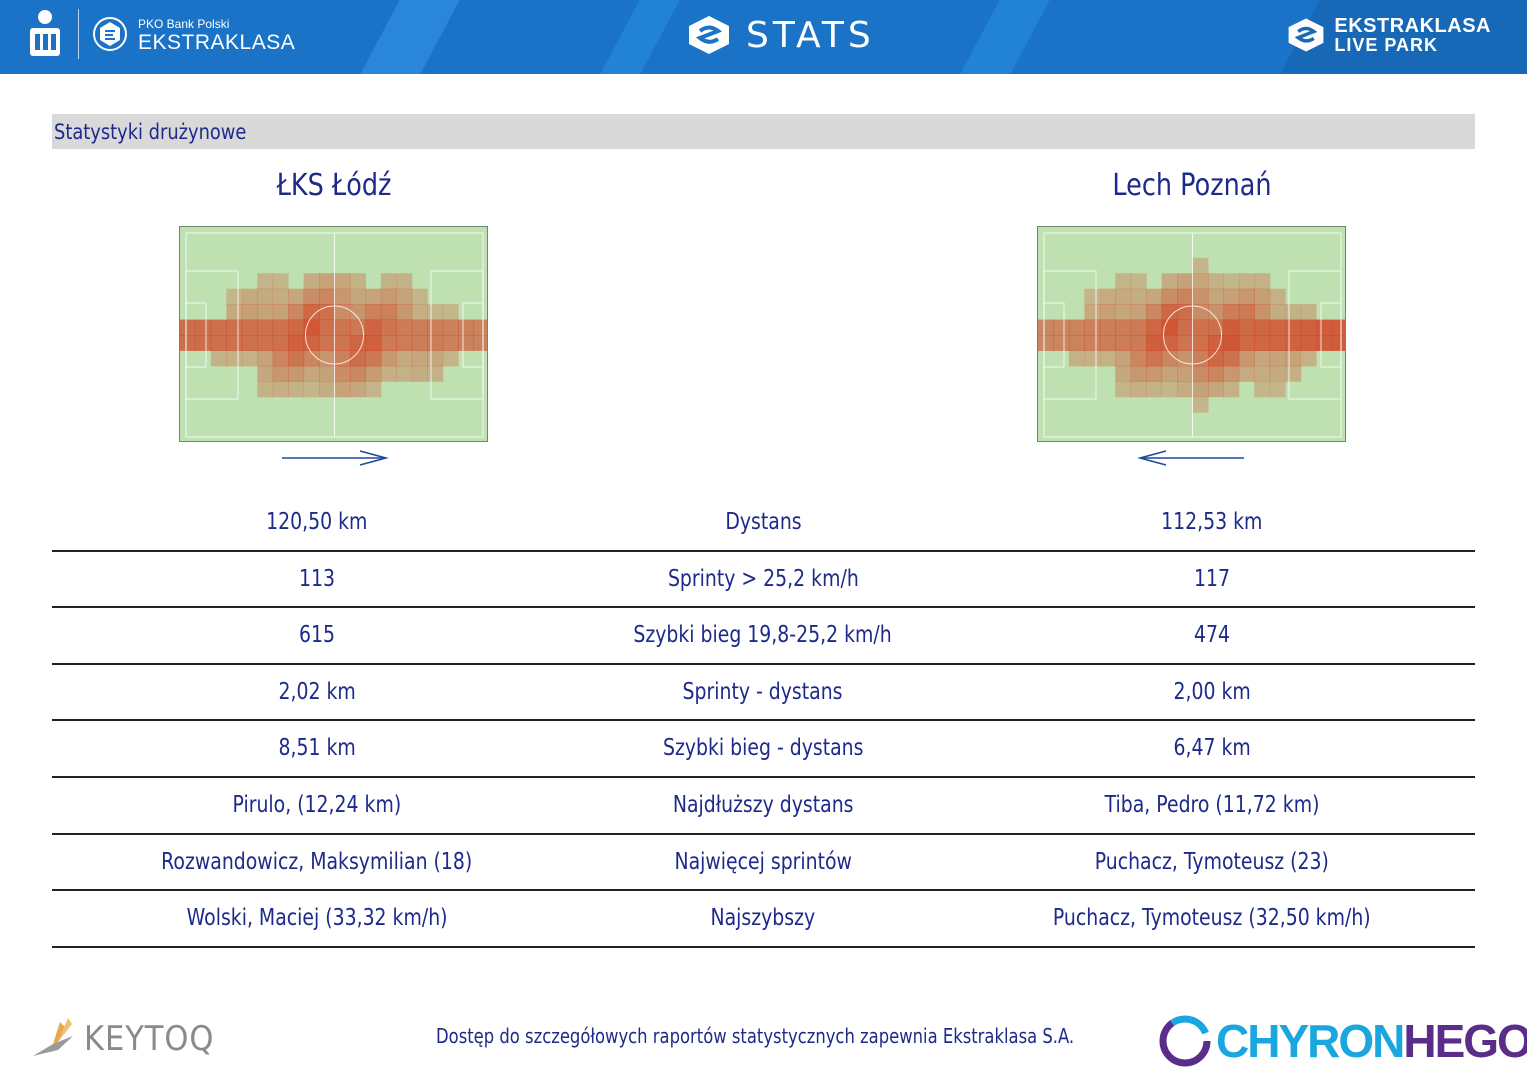 This screenshot has width=1527, height=1080. Describe the element at coordinates (1342, 1041) in the screenshot. I see `chyronhego-logo: CHYRONHEGO` at that location.